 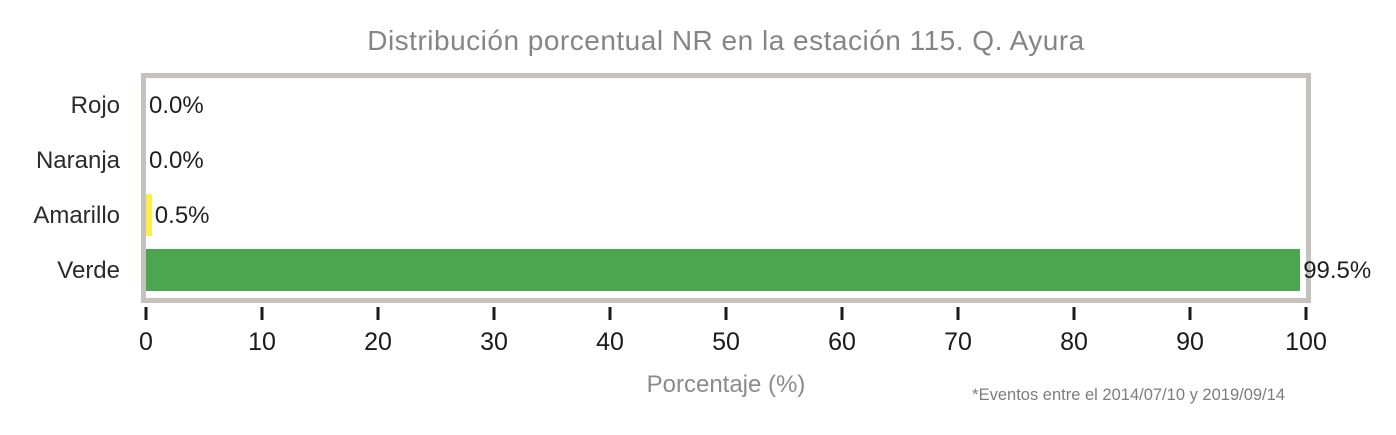 What do you see at coordinates (1074, 342) in the screenshot?
I see `x-tick-label-80: 80` at bounding box center [1074, 342].